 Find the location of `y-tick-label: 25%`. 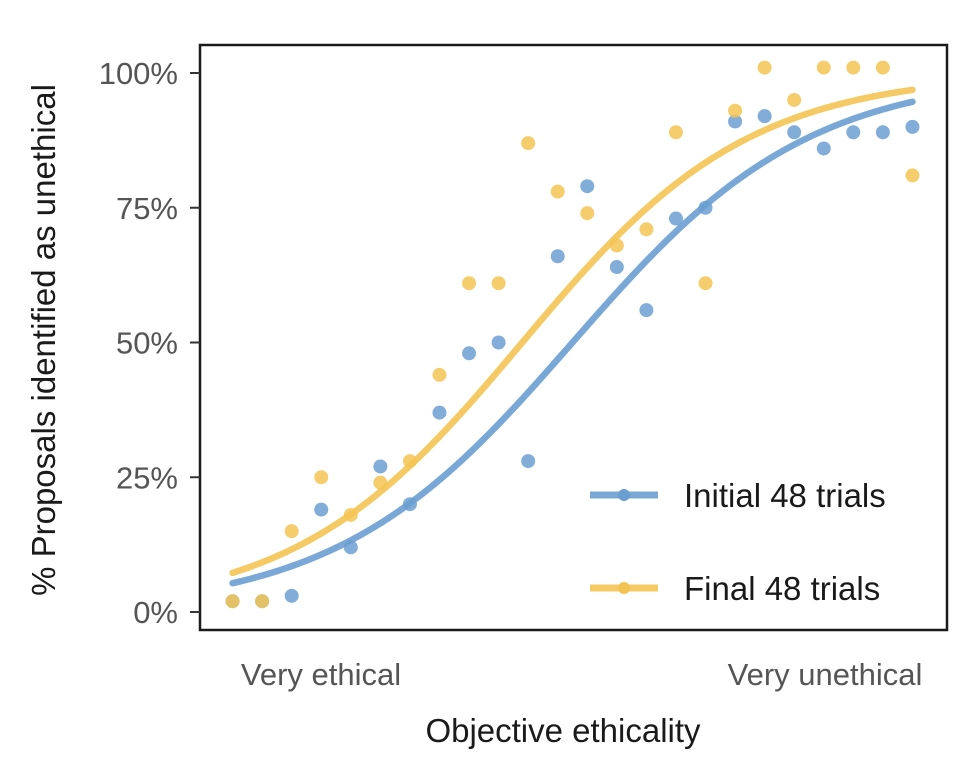

y-tick-label: 25% is located at coordinates (147, 477).